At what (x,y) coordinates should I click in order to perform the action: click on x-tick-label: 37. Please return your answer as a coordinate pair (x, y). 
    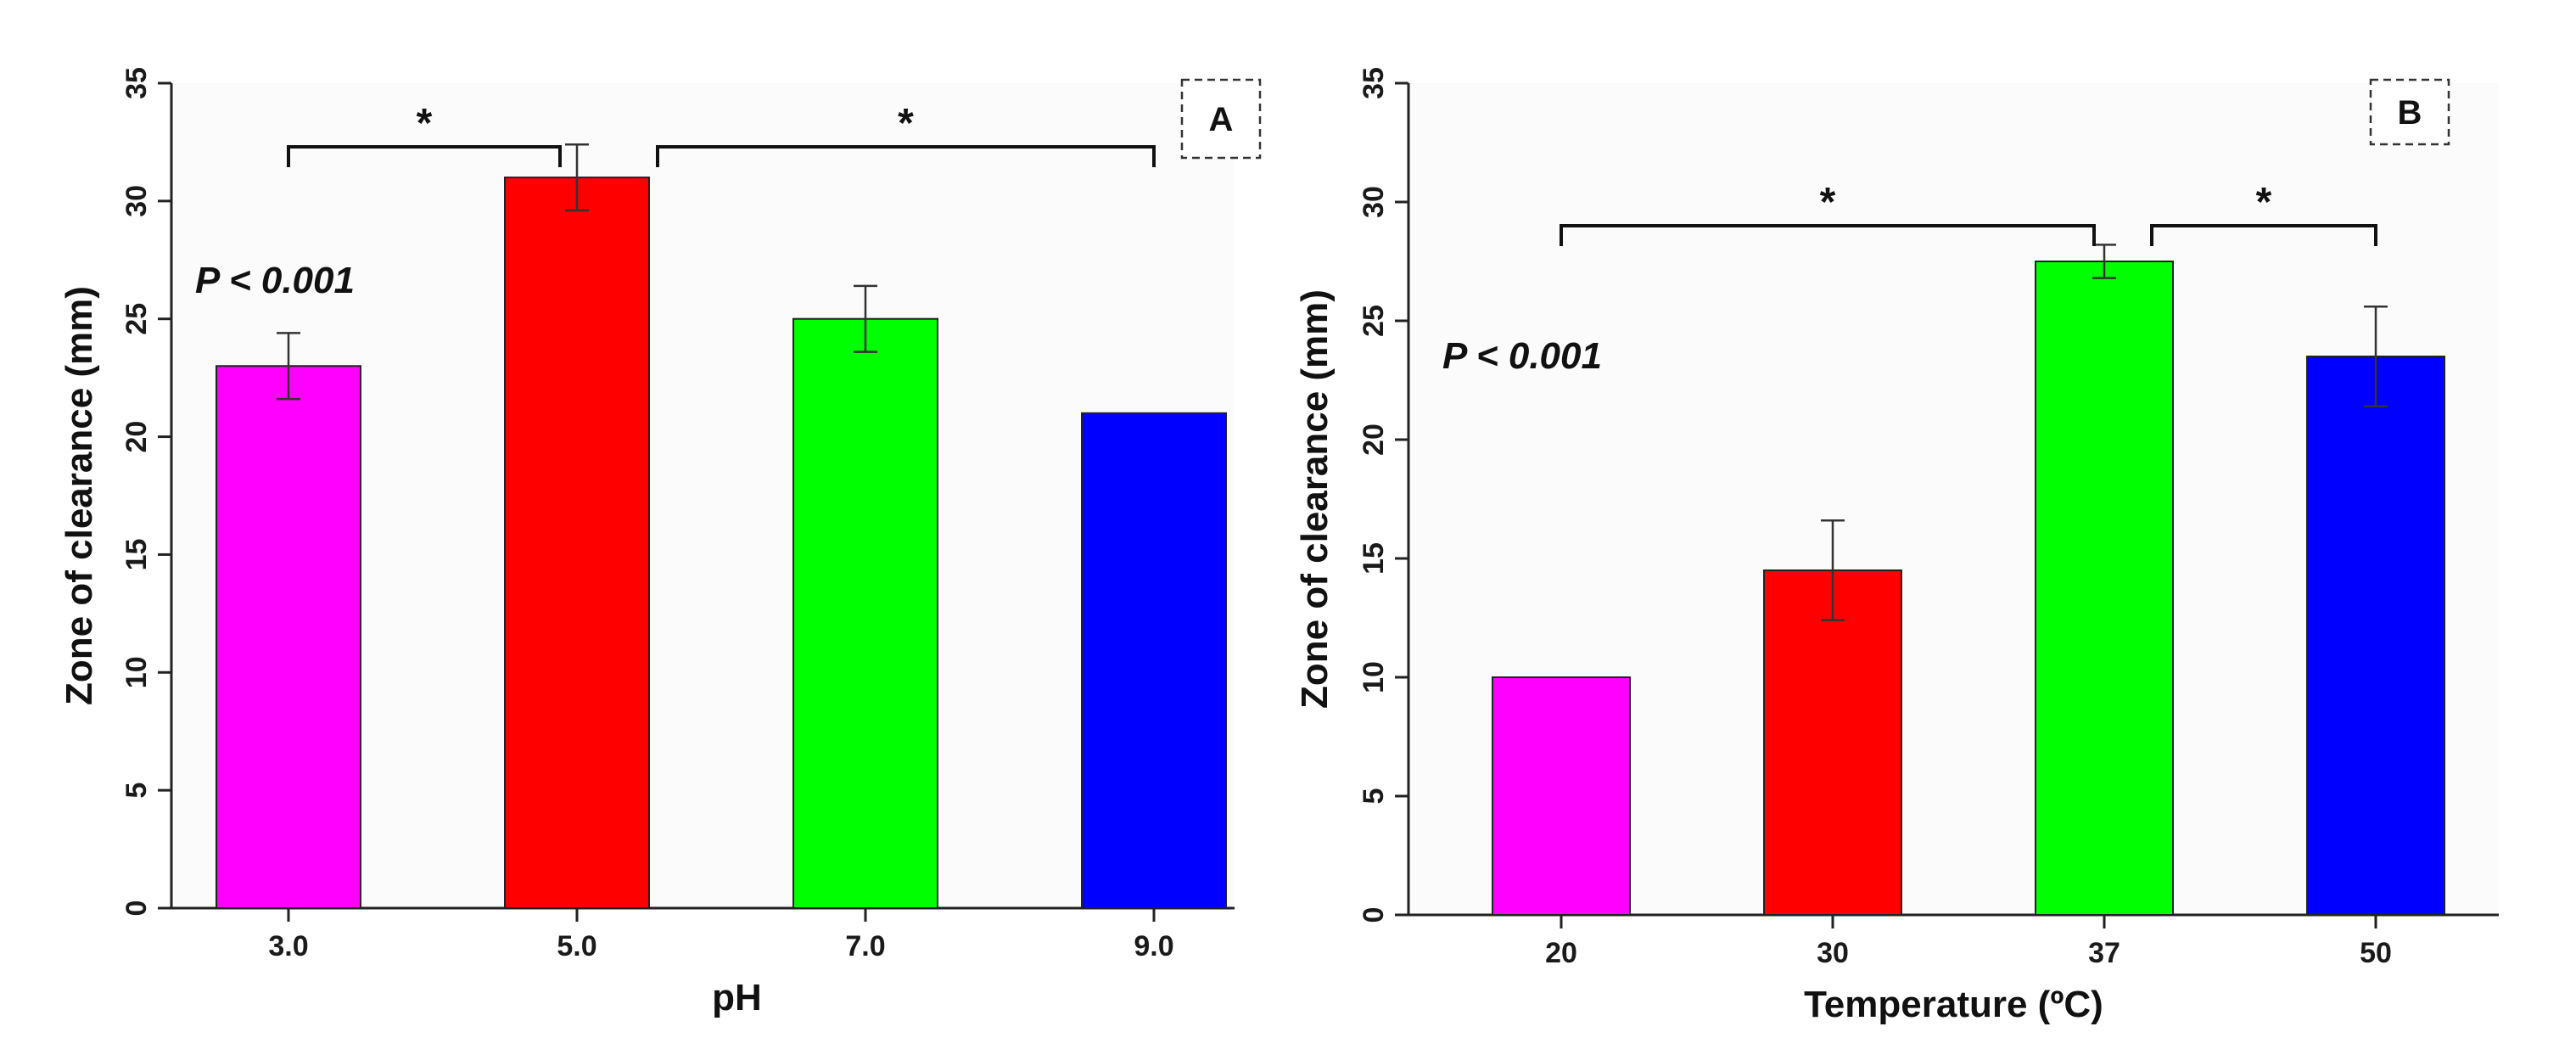
    Looking at the image, I should click on (2104, 953).